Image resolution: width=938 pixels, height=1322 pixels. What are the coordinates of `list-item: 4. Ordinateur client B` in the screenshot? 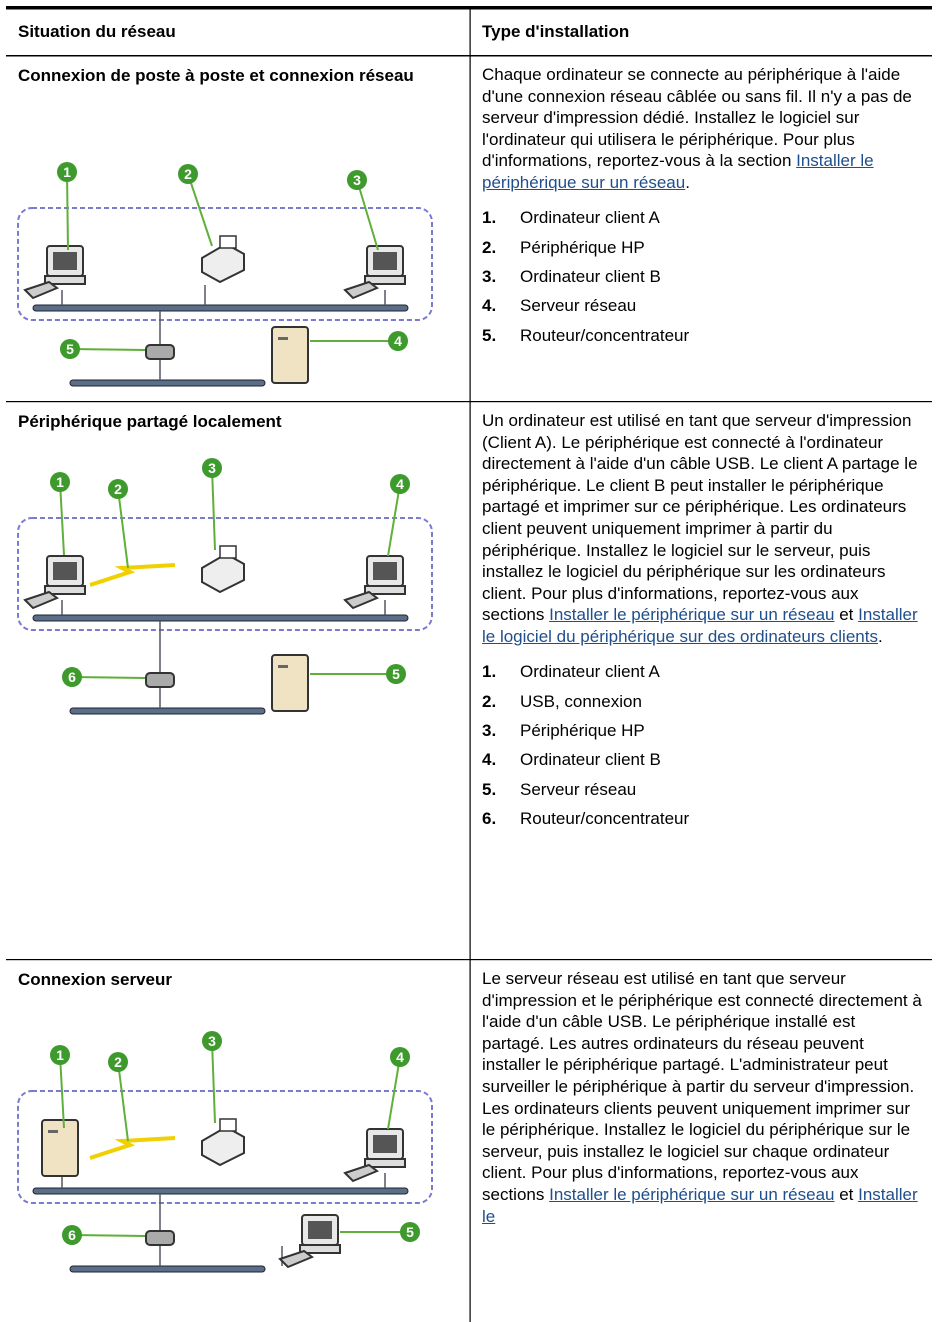 It's located at (702, 759).